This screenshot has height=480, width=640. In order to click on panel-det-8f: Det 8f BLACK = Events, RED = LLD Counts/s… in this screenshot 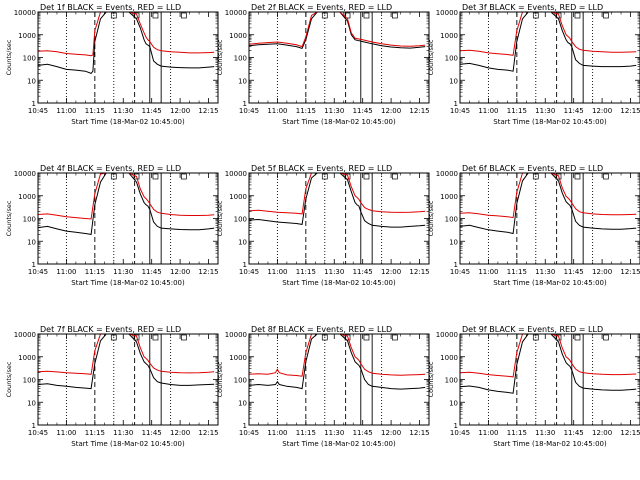, I will do `click(323, 386)`.